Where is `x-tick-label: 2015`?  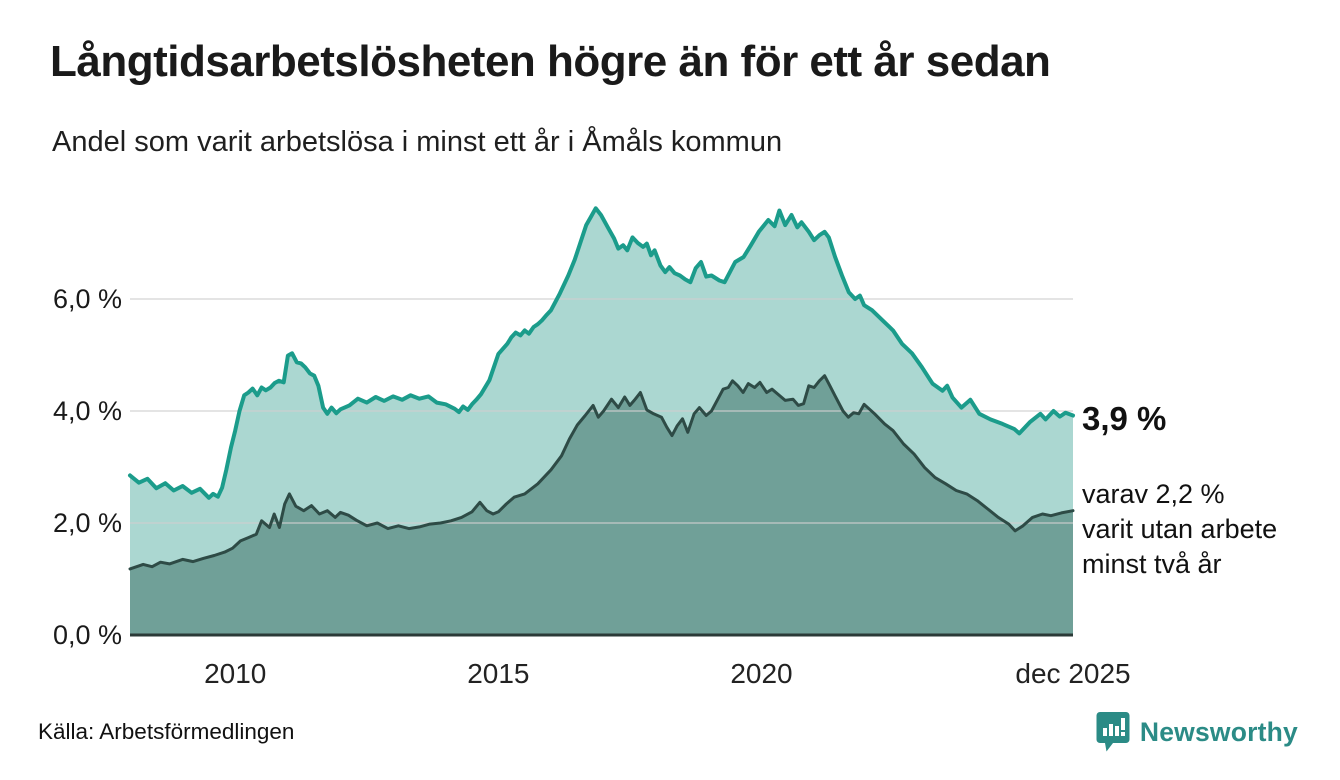 x-tick-label: 2015 is located at coordinates (498, 673).